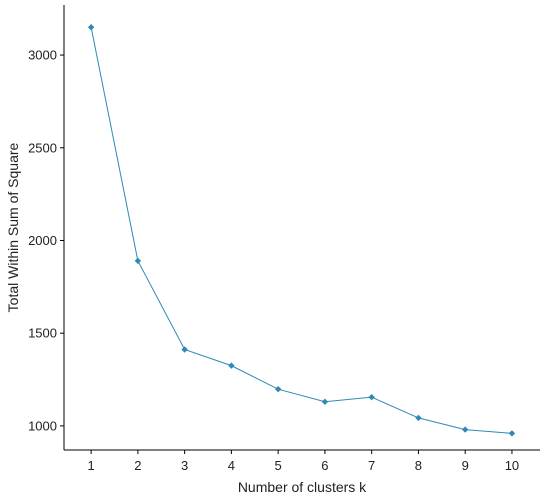 The image size is (550, 503). Describe the element at coordinates (184, 465) in the screenshot. I see `x-tick-label: 3` at that location.